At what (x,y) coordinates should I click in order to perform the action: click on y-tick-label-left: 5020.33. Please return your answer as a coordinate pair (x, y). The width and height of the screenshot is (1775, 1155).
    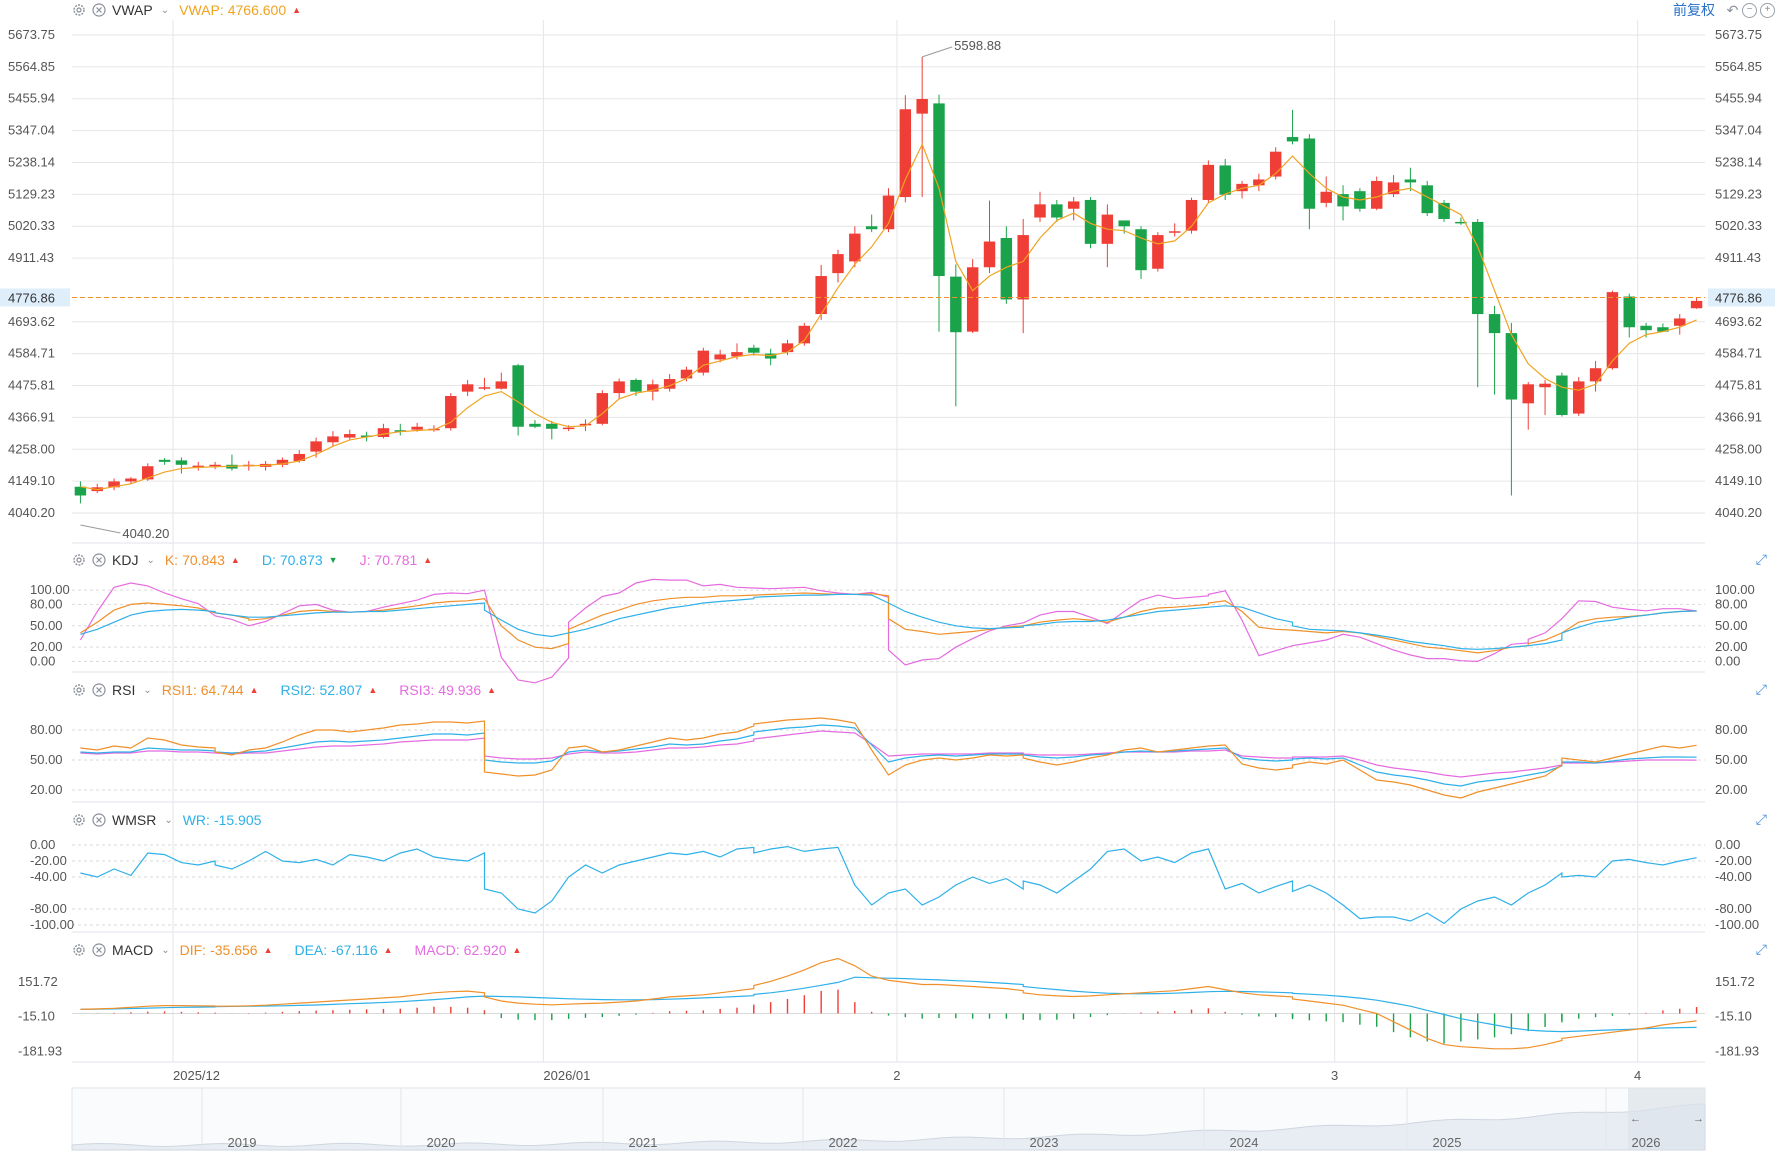
    Looking at the image, I should click on (31, 225).